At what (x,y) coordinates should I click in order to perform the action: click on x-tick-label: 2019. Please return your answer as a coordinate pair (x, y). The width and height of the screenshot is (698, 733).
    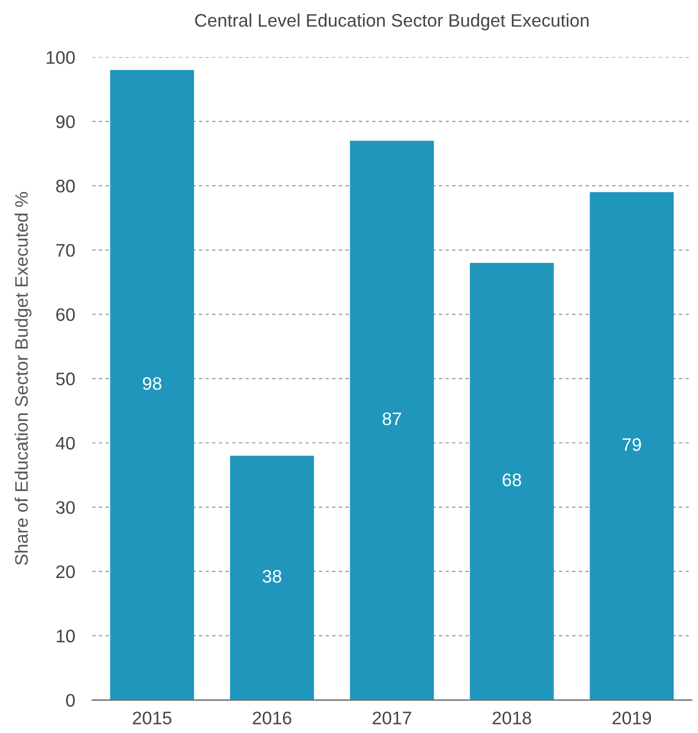
    Looking at the image, I should click on (631, 718).